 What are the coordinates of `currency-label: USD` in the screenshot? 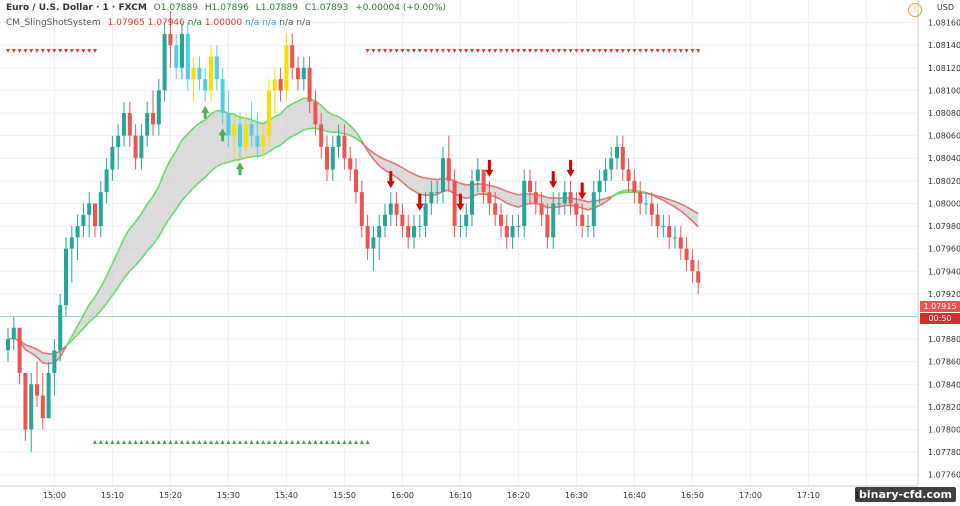 It's located at (945, 7).